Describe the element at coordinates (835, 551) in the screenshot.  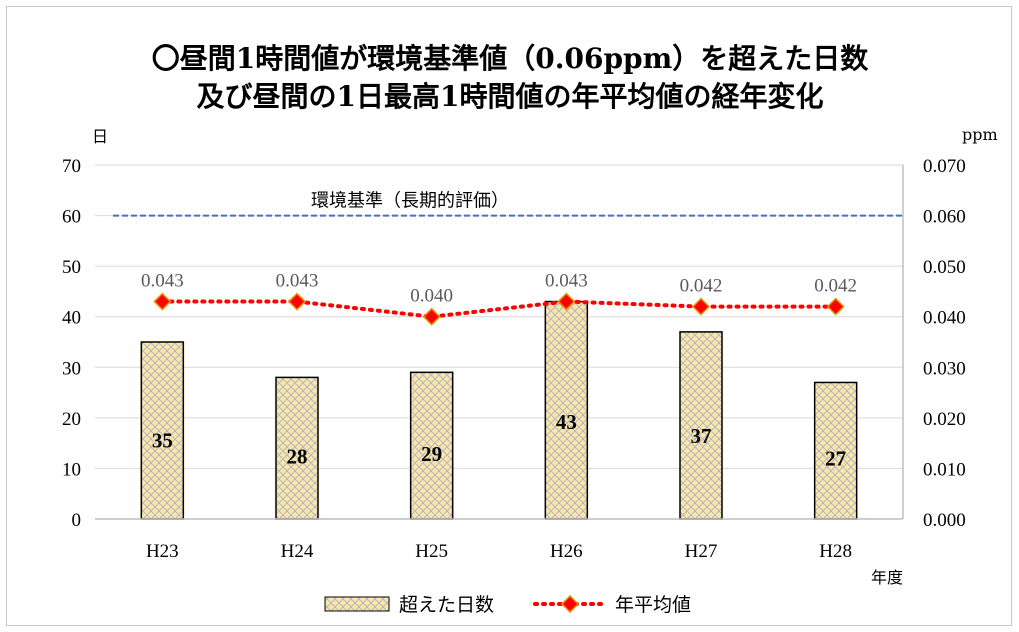
I see `x-category-label: H28` at that location.